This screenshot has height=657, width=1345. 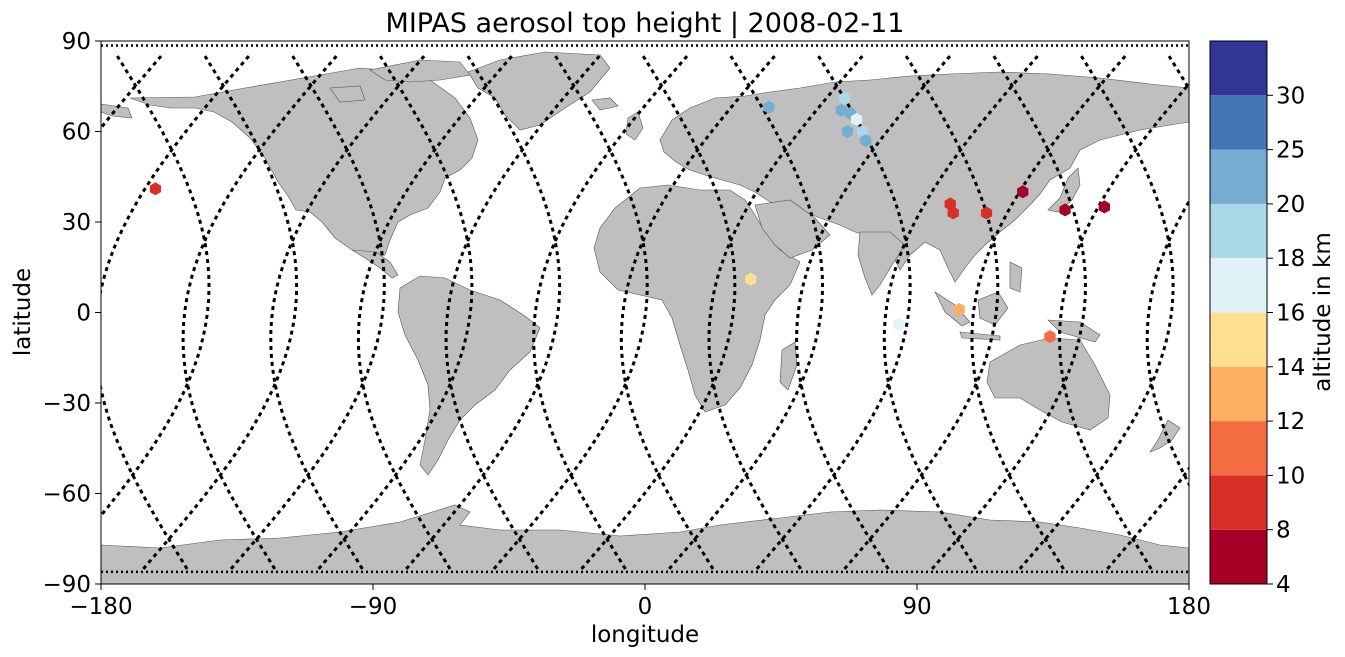 What do you see at coordinates (66, 585) in the screenshot?
I see `y-tick-label: −90` at bounding box center [66, 585].